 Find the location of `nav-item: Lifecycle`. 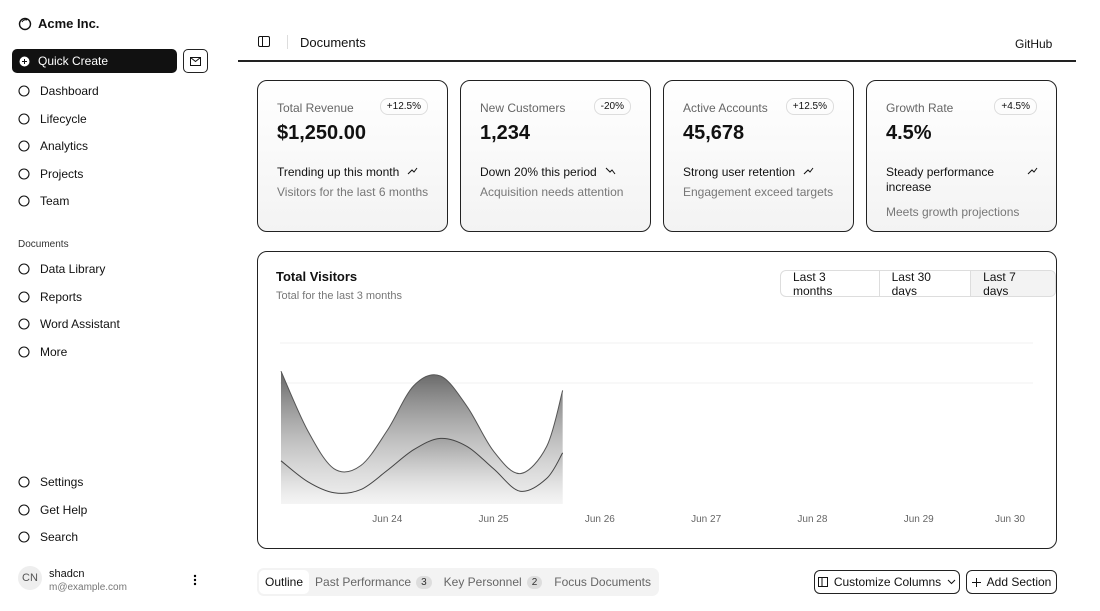

nav-item: Lifecycle is located at coordinates (52, 119).